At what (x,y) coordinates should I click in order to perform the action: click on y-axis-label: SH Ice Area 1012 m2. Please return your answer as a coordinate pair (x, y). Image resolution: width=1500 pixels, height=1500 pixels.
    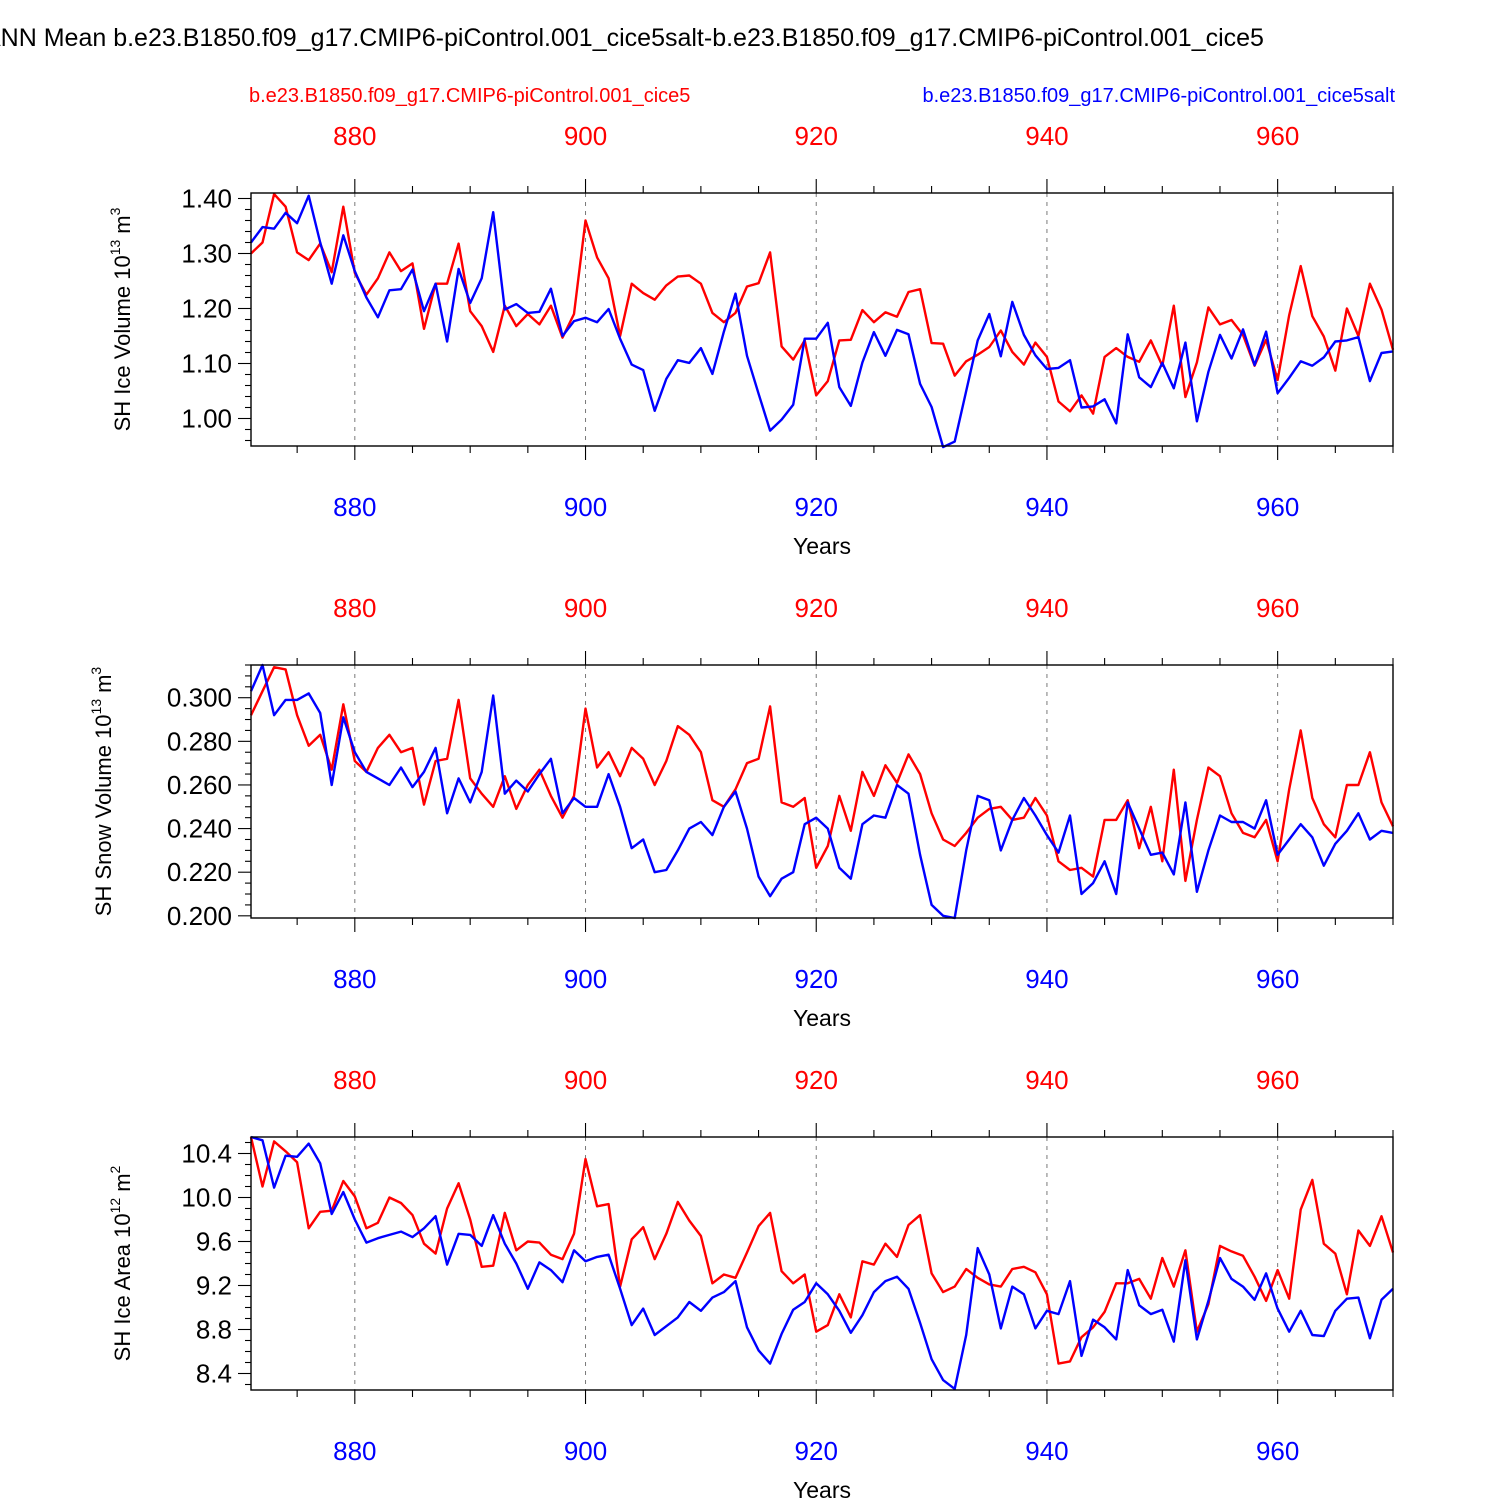
    Looking at the image, I should click on (121, 1263).